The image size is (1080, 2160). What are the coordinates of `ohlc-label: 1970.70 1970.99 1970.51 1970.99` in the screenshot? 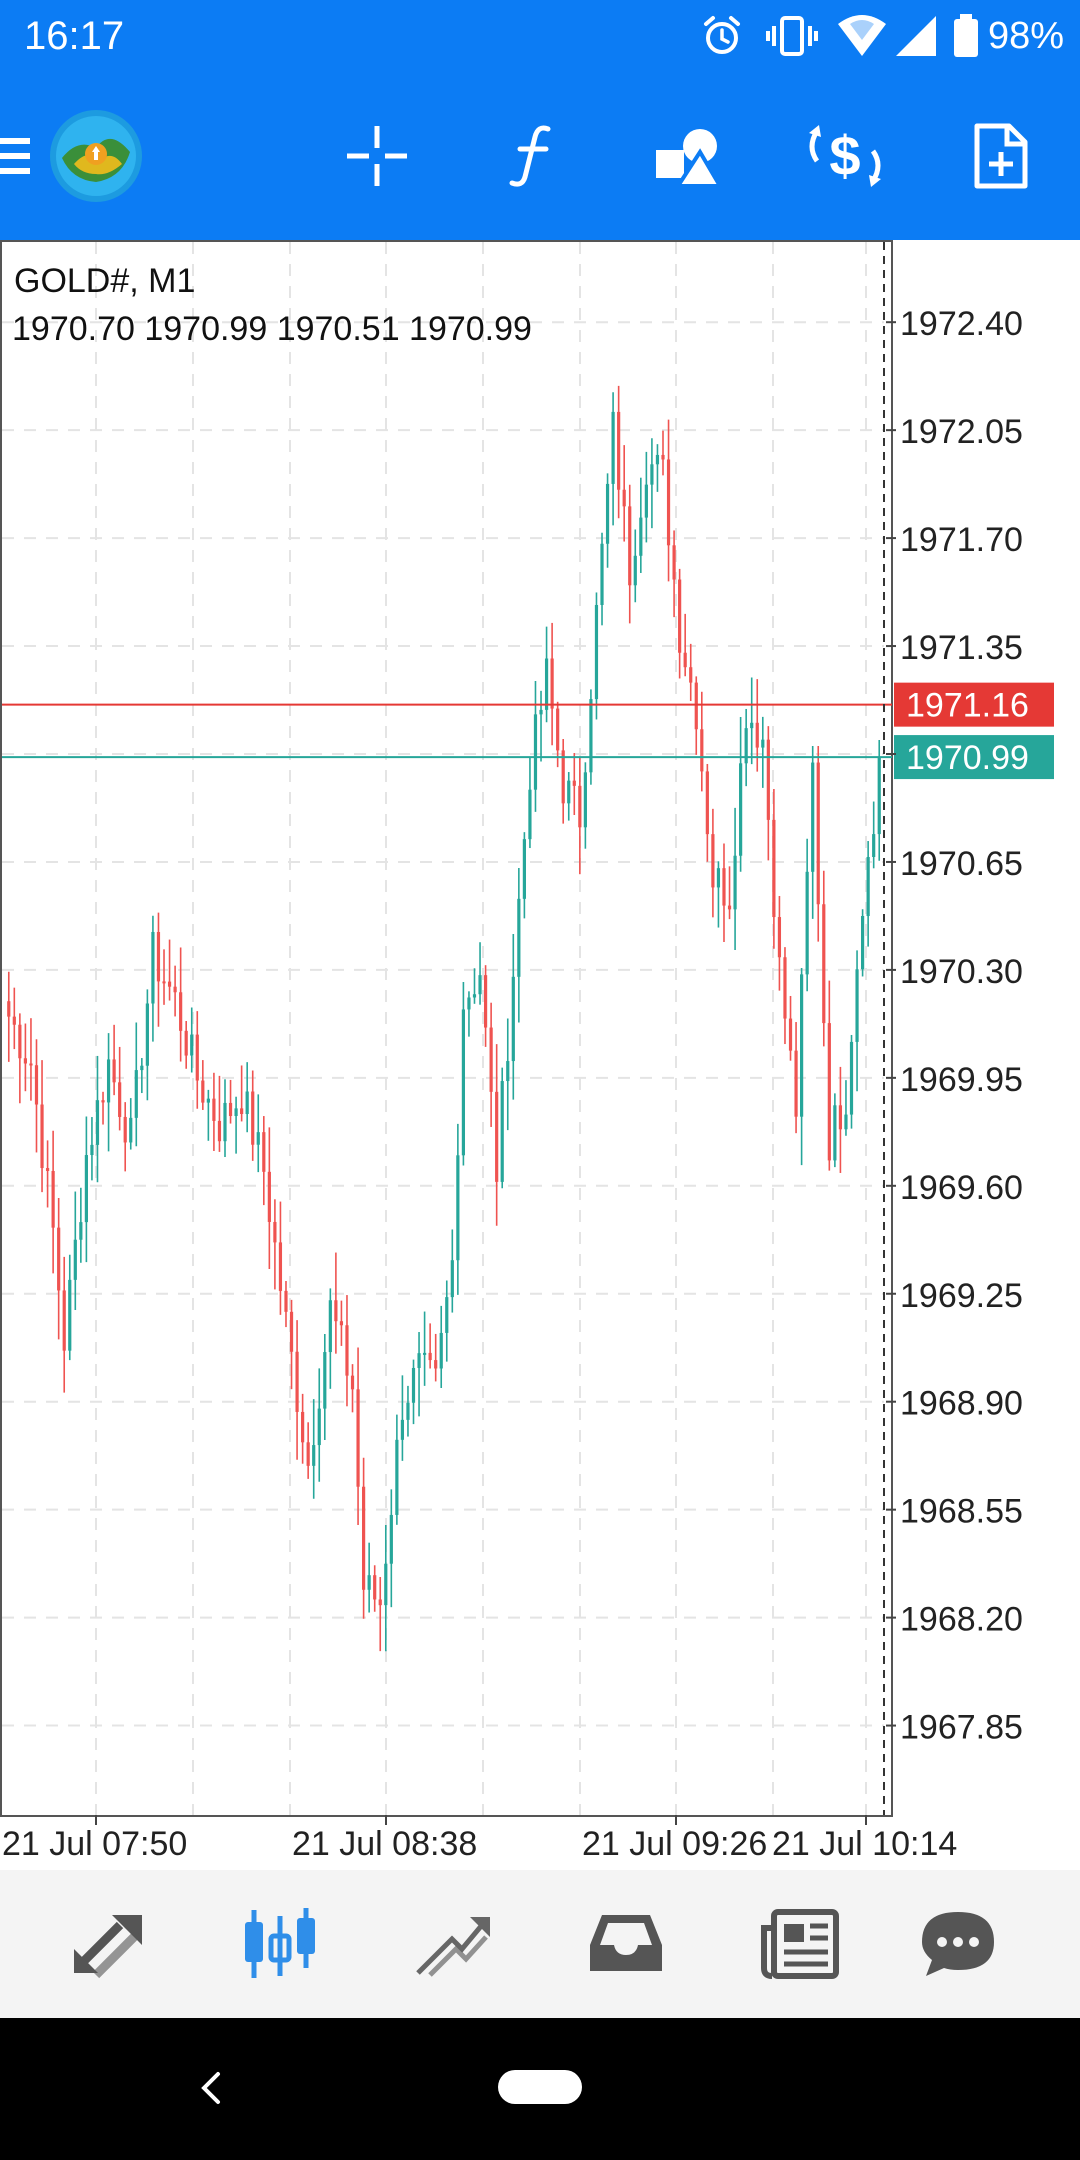 It's located at (272, 329).